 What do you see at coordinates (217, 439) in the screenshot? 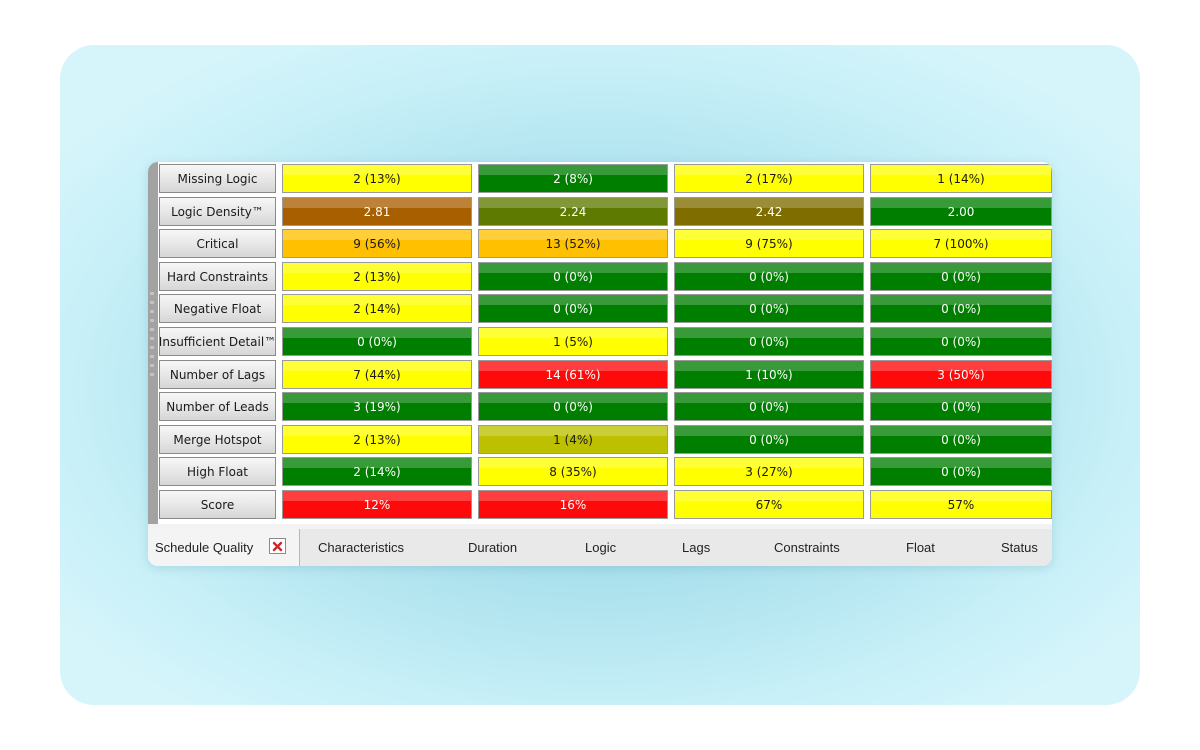
I see `row-label-merge-hotspot: Merge Hotspot` at bounding box center [217, 439].